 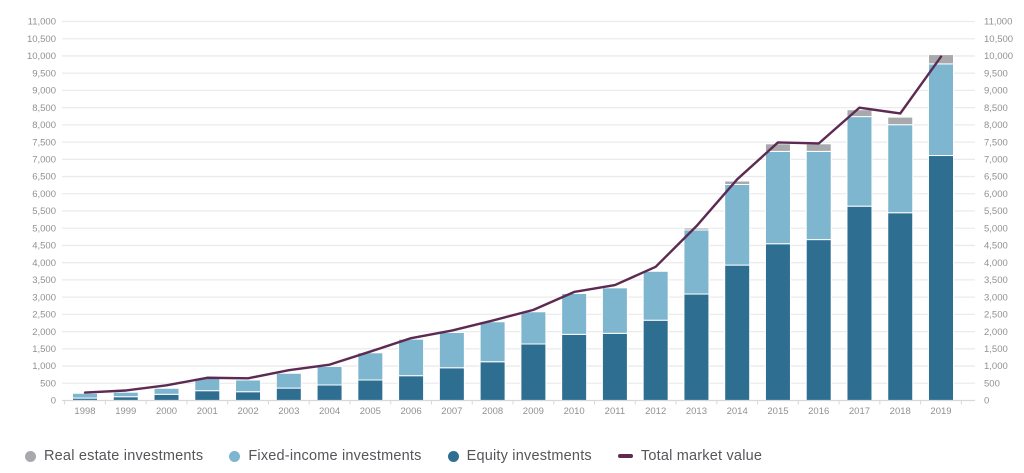 What do you see at coordinates (451, 384) in the screenshot?
I see `bar-2007-equity` at bounding box center [451, 384].